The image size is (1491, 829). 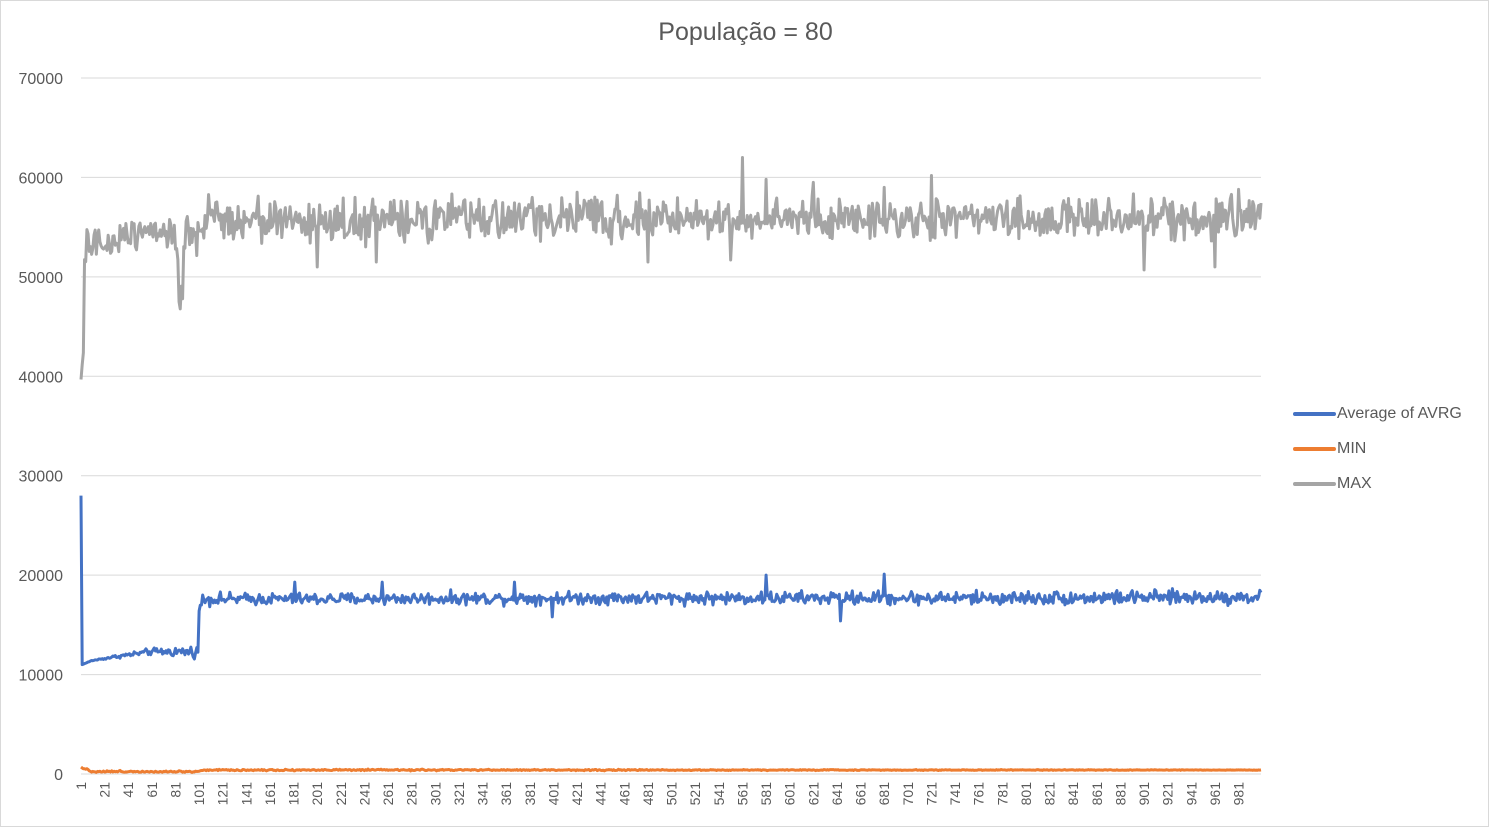 I want to click on legend-swatch-min, so click(x=1314, y=448).